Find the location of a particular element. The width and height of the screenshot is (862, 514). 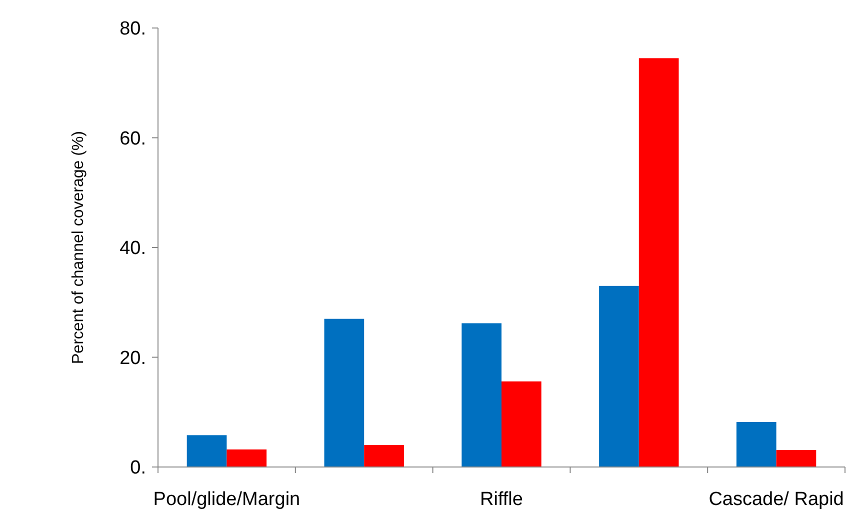

y-tick-label: 40. is located at coordinates (133, 249).